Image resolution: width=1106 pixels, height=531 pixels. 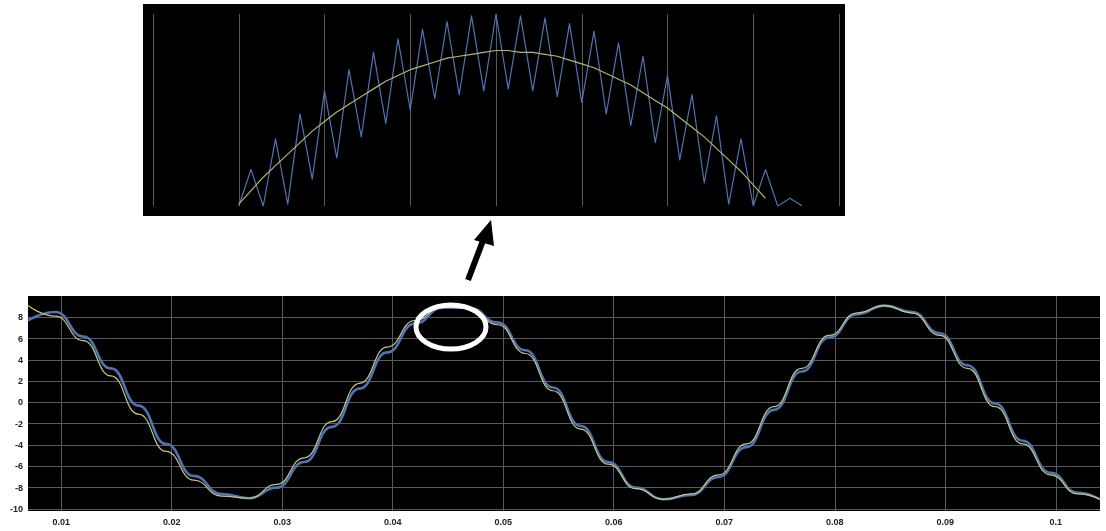 What do you see at coordinates (724, 521) in the screenshot?
I see `x-tick-label: 0.07` at bounding box center [724, 521].